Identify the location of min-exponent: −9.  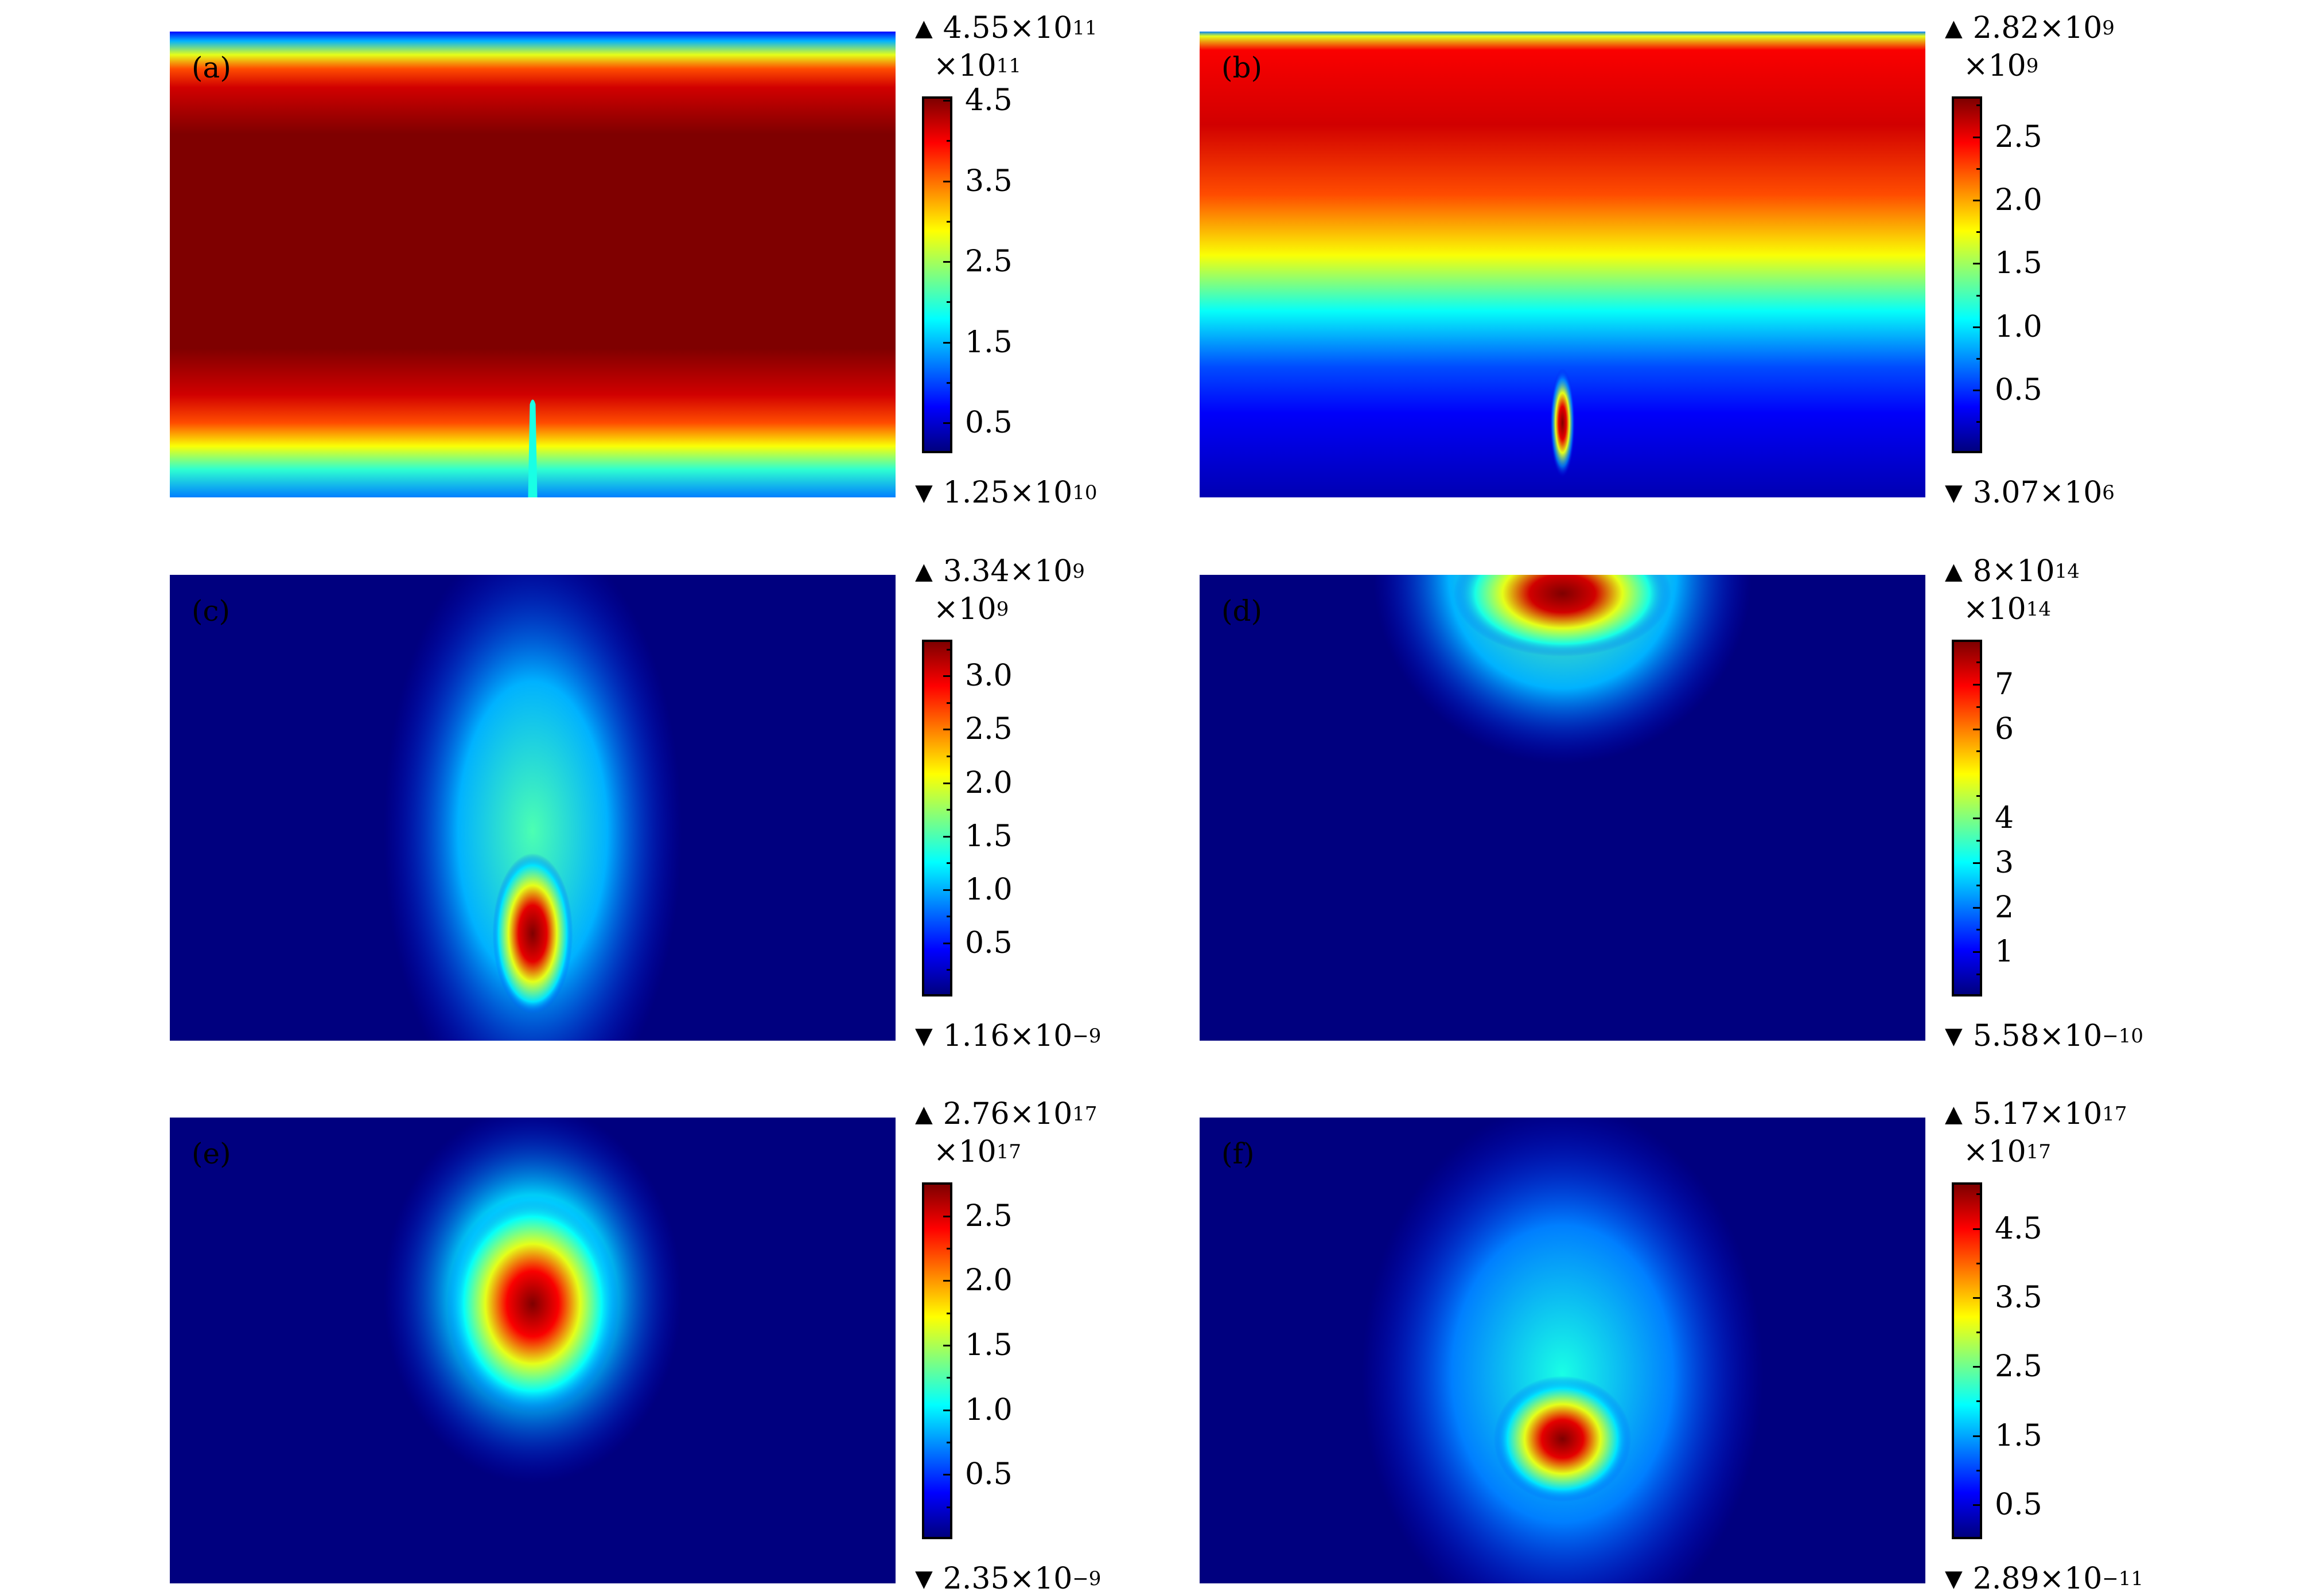
(1087, 1036).